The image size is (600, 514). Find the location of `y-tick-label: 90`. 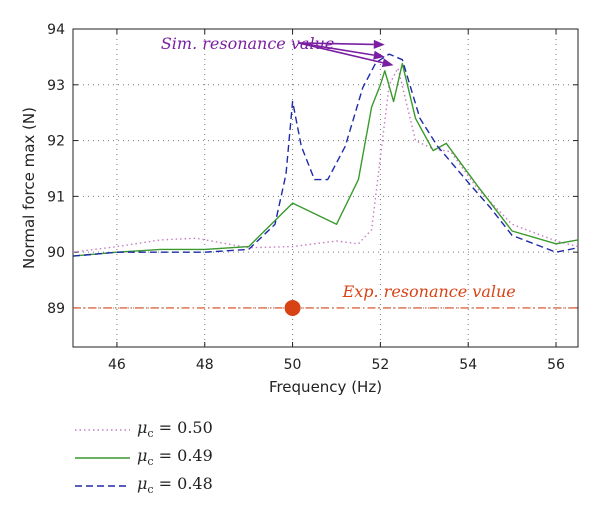

y-tick-label: 90 is located at coordinates (56, 253).